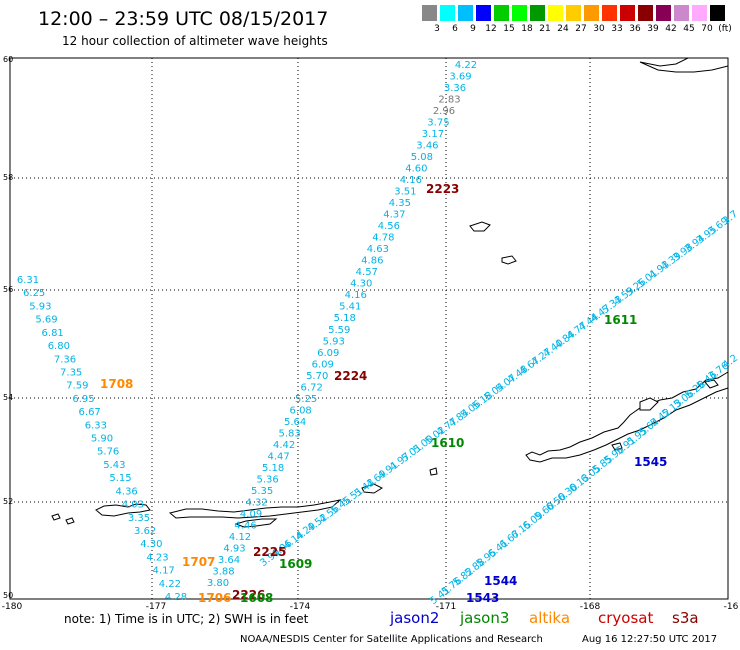  Describe the element at coordinates (323, 364) in the screenshot. I see `wave-height-value: 6.09` at that location.